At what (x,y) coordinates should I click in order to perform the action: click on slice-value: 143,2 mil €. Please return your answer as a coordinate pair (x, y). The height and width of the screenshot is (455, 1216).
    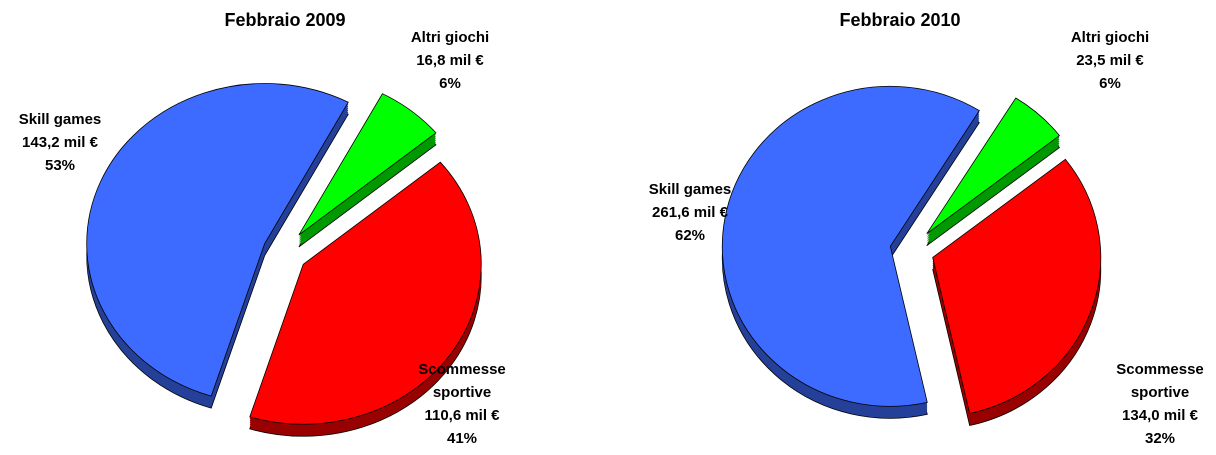
    Looking at the image, I should click on (60, 142).